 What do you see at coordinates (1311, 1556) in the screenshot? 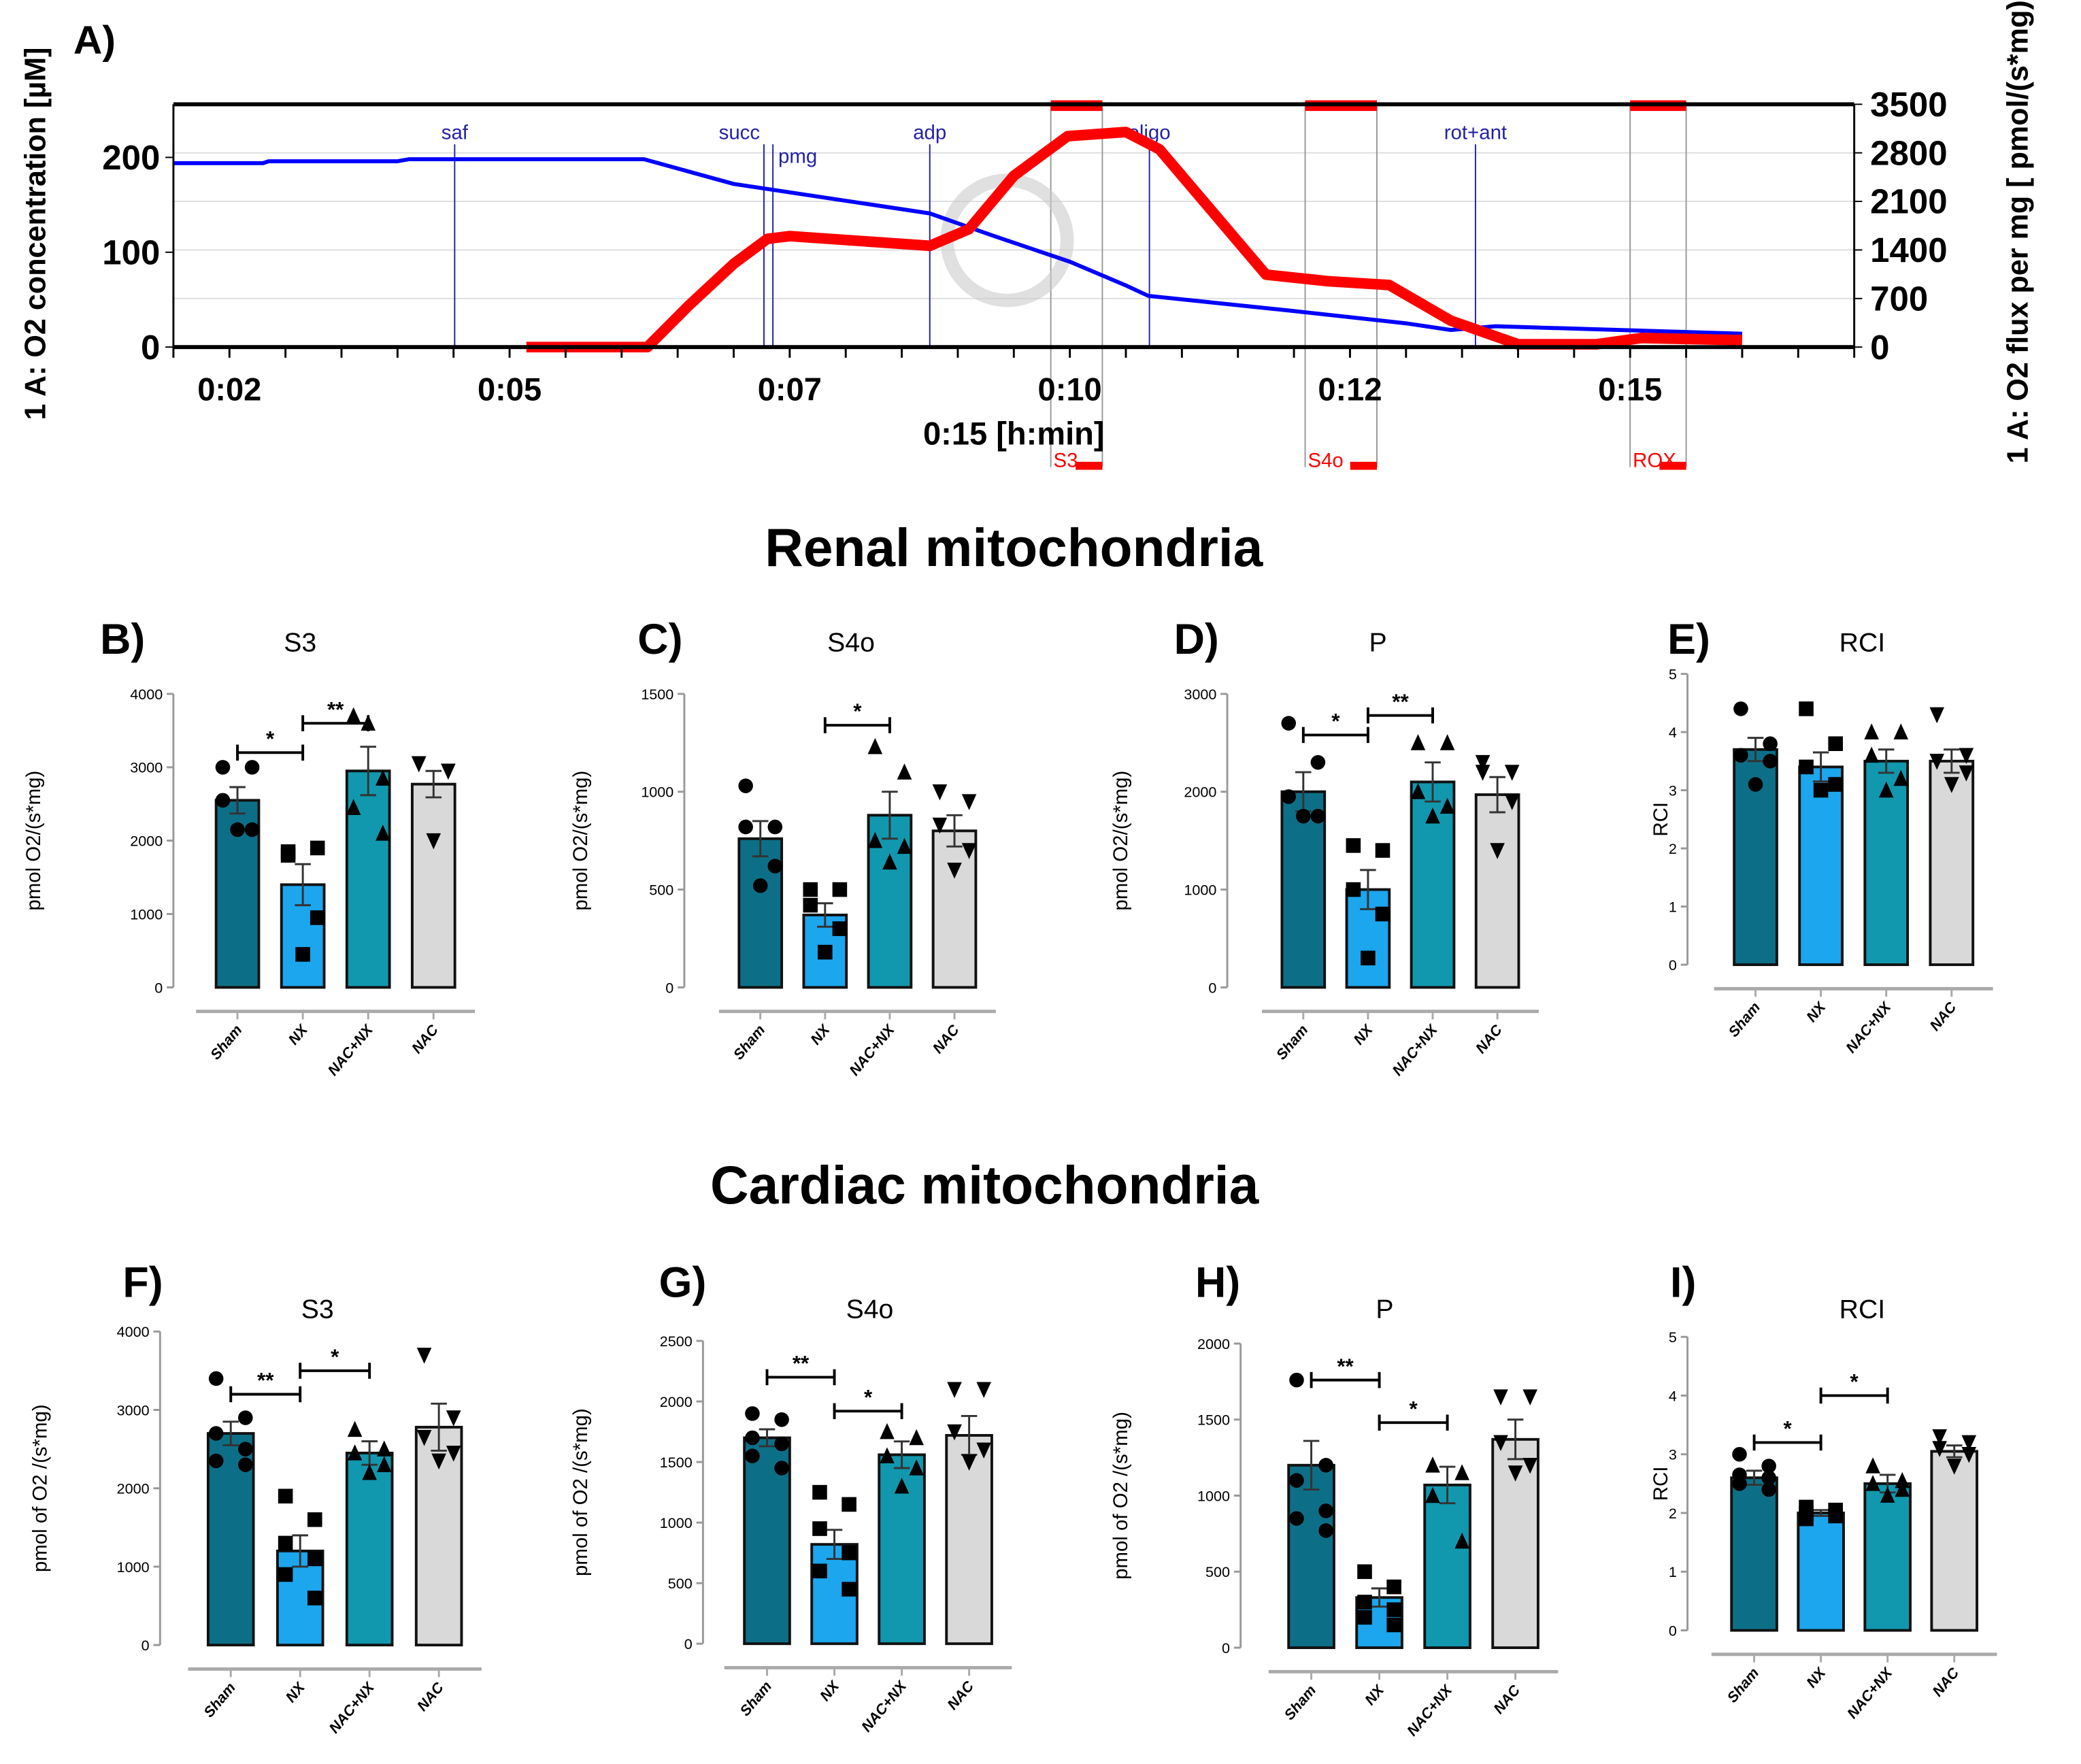
I see `bar-sham` at bounding box center [1311, 1556].